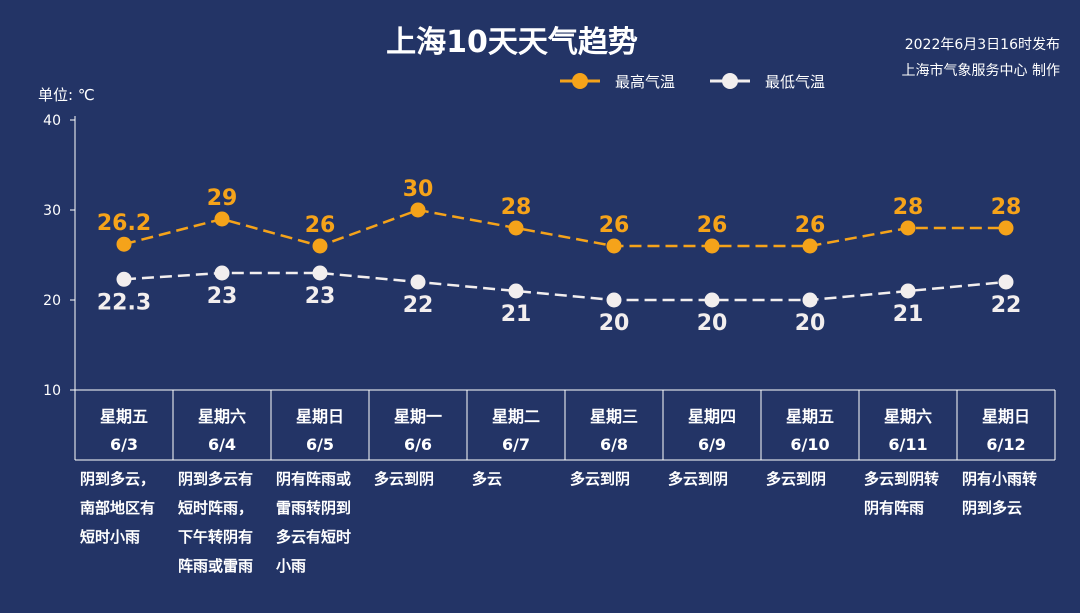 This screenshot has width=1080, height=613. What do you see at coordinates (313, 537) in the screenshot?
I see `weather-text: 多云有短时` at bounding box center [313, 537].